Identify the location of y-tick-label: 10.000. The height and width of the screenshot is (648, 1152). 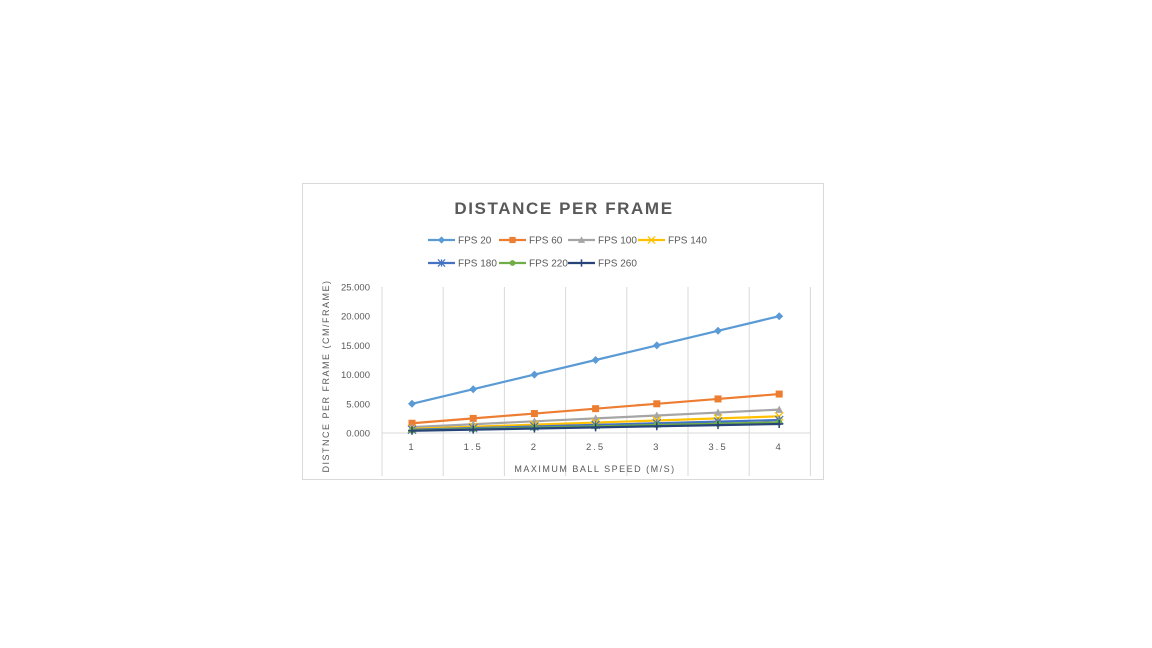
(355, 375).